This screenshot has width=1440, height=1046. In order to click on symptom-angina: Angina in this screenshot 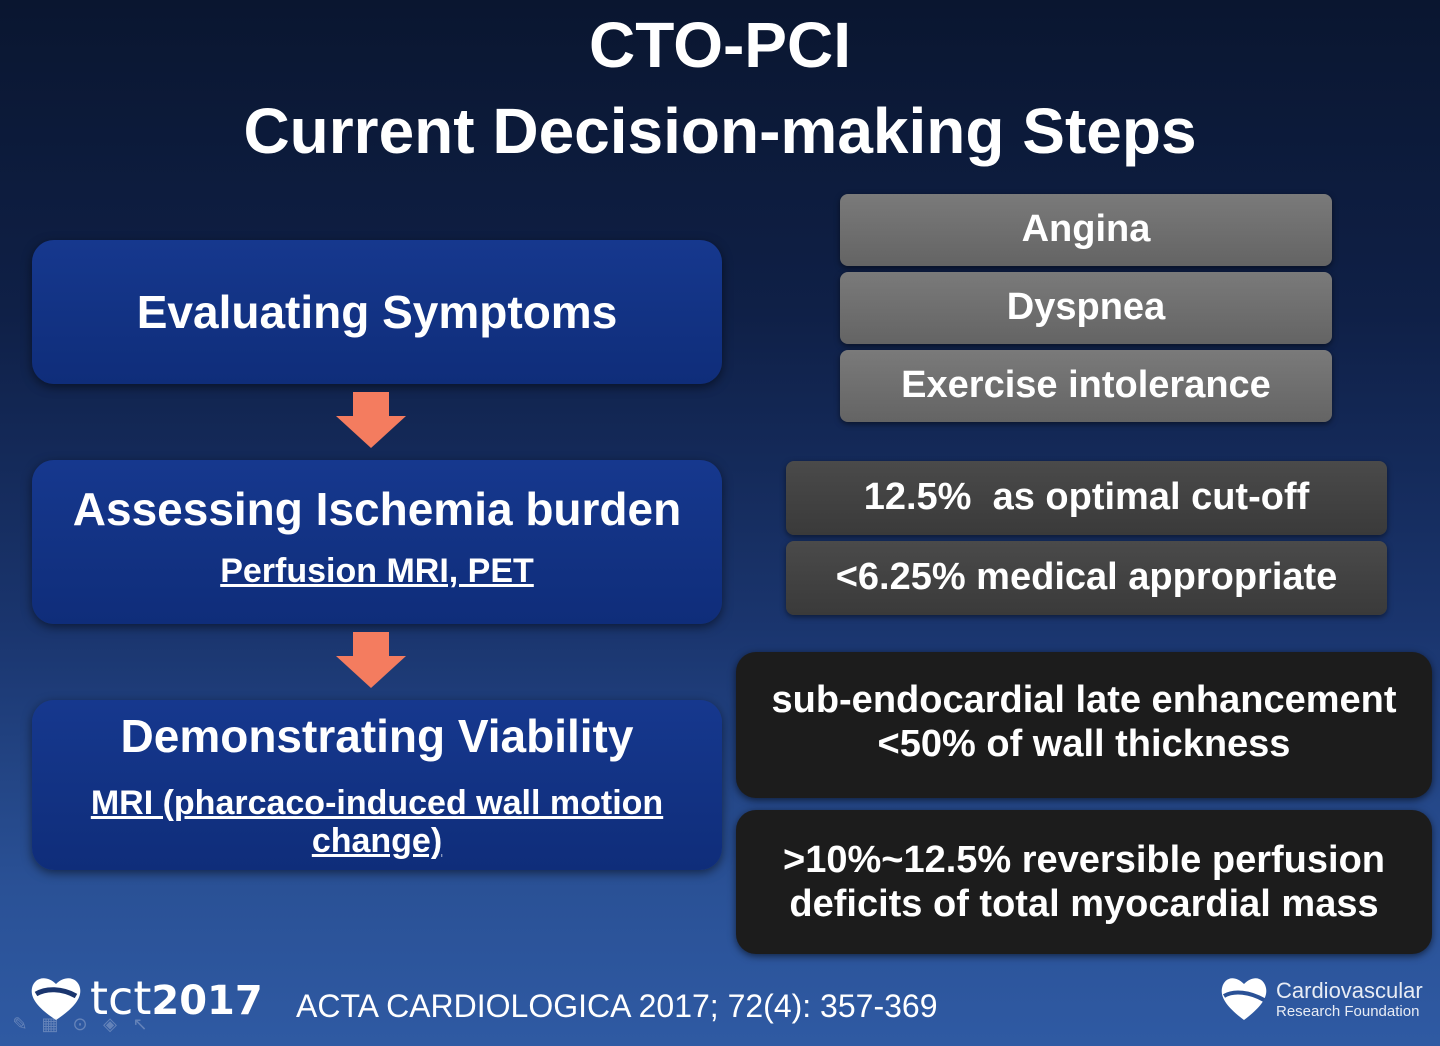, I will do `click(1086, 230)`.